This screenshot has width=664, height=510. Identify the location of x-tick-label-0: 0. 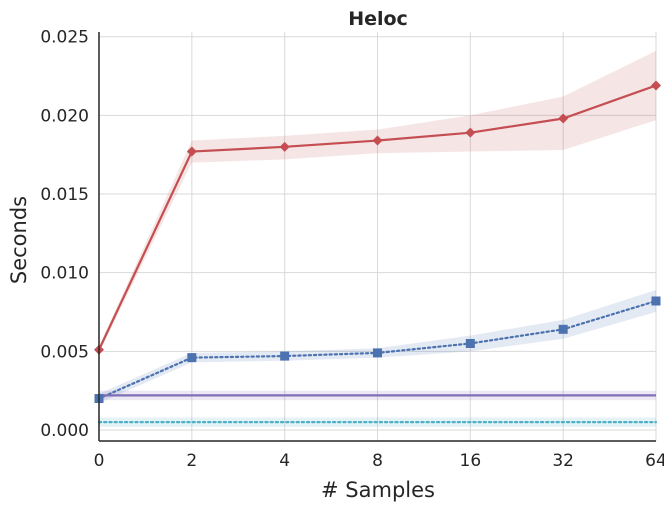
(99, 461).